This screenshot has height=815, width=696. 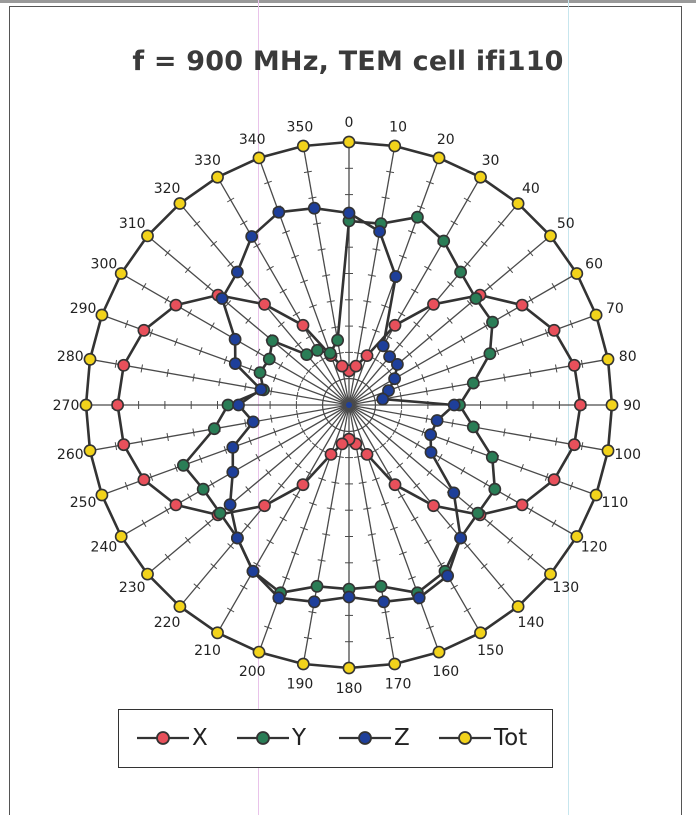 What do you see at coordinates (300, 685) in the screenshot?
I see `angle-label: 190` at bounding box center [300, 685].